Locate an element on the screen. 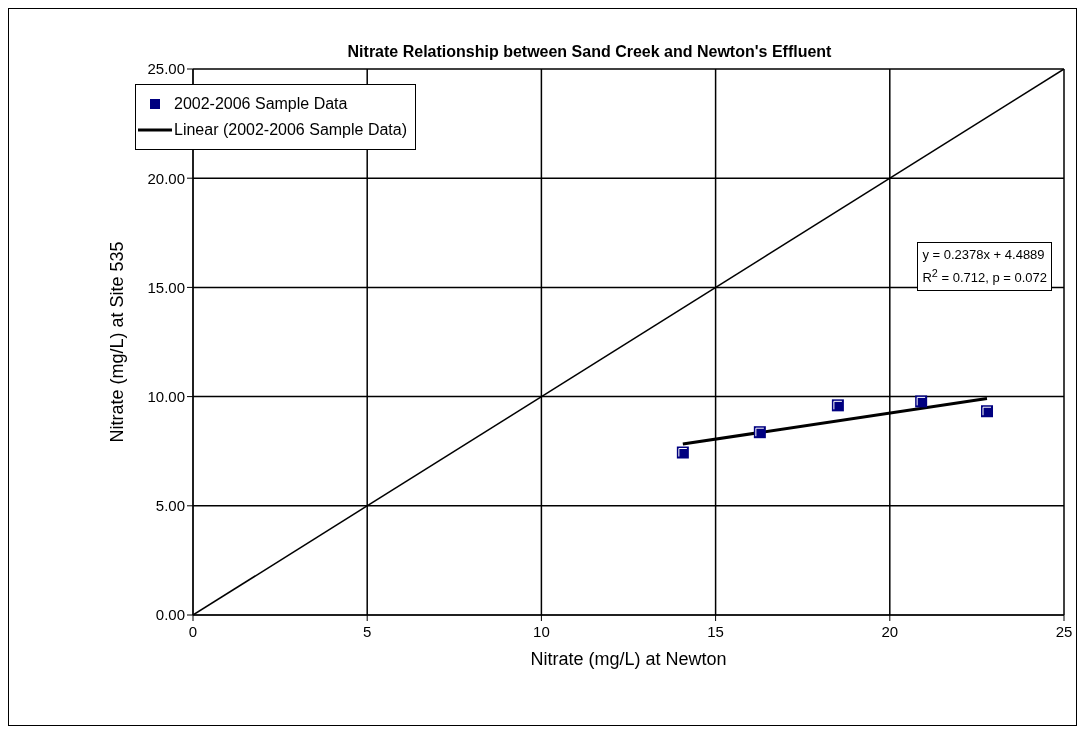 This screenshot has width=1085, height=734. y-axis-title: Nitrate (mg/L) at Site 535 is located at coordinates (117, 342).